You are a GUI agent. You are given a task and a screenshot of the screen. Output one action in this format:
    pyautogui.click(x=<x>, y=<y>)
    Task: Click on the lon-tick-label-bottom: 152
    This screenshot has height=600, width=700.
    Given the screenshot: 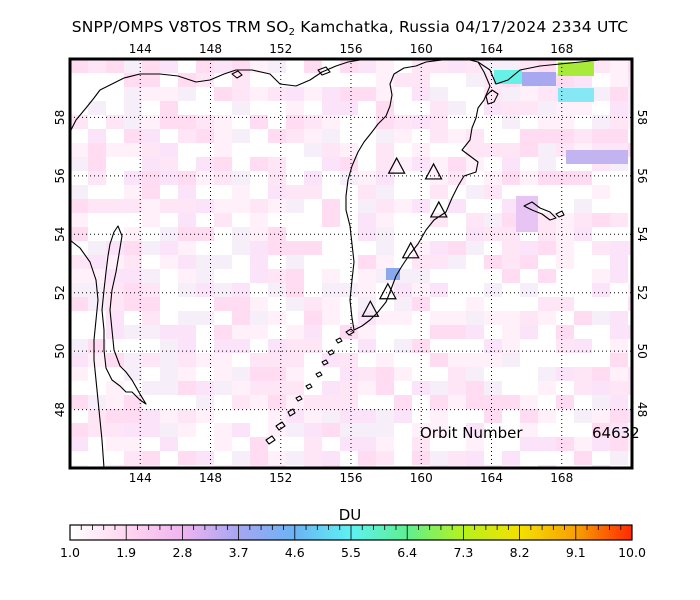 What is the action you would take?
    pyautogui.click(x=280, y=478)
    